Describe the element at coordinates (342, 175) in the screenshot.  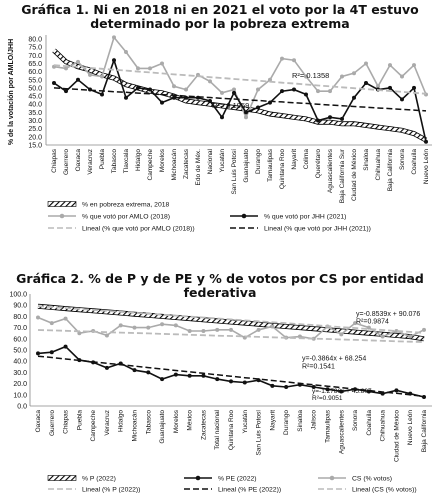
I see `x-tick-label: Baja California Sur` at that location.